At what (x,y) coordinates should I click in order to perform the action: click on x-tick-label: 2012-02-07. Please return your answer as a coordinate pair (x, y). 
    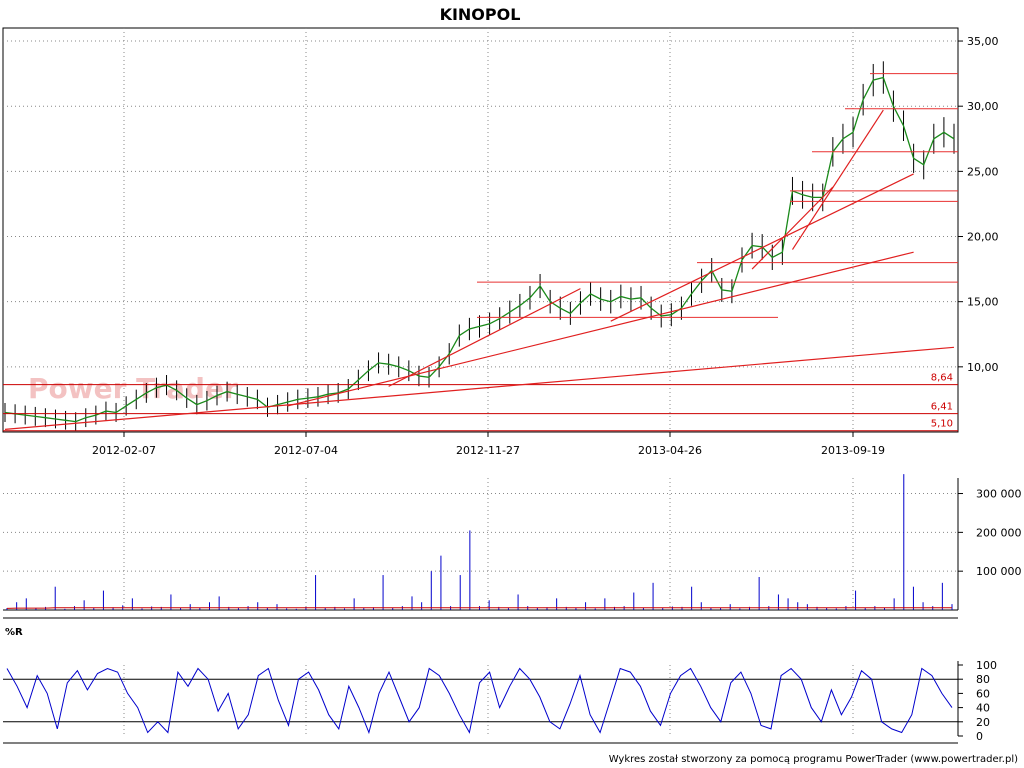
    Looking at the image, I should click on (124, 450).